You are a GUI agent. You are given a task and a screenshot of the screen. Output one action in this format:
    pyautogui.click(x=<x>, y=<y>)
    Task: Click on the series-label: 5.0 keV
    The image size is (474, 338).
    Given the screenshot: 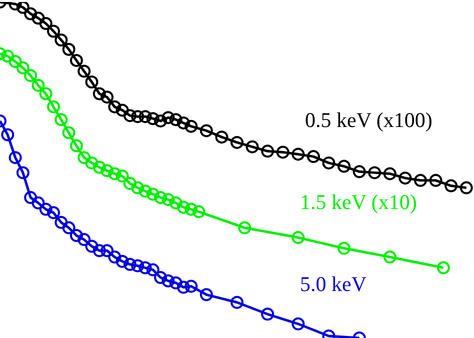 What is the action you would take?
    pyautogui.click(x=333, y=284)
    